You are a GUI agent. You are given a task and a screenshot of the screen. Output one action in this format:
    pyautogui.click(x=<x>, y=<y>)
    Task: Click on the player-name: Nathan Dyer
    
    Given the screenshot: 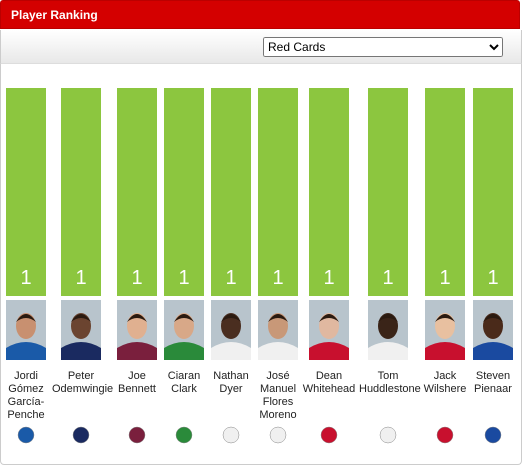 What is the action you would take?
    pyautogui.click(x=231, y=382)
    